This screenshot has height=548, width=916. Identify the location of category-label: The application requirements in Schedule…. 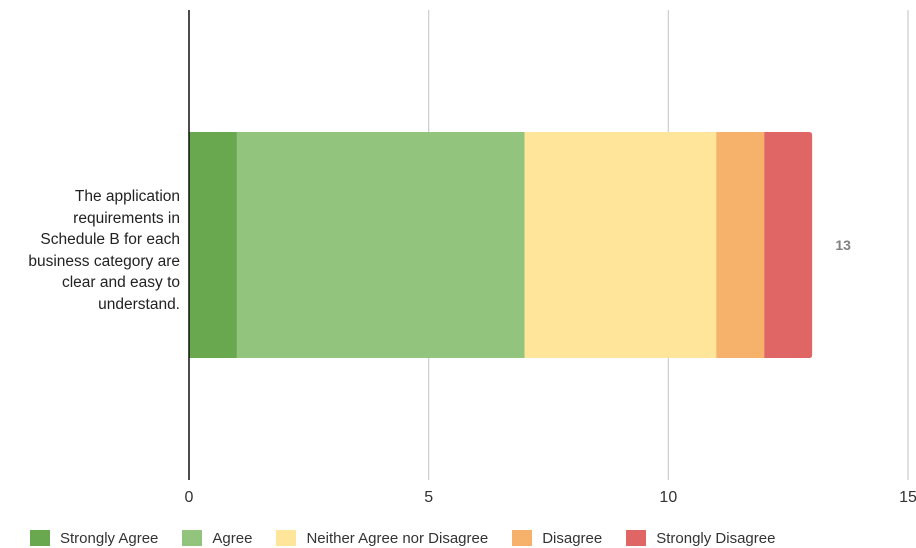
(104, 250).